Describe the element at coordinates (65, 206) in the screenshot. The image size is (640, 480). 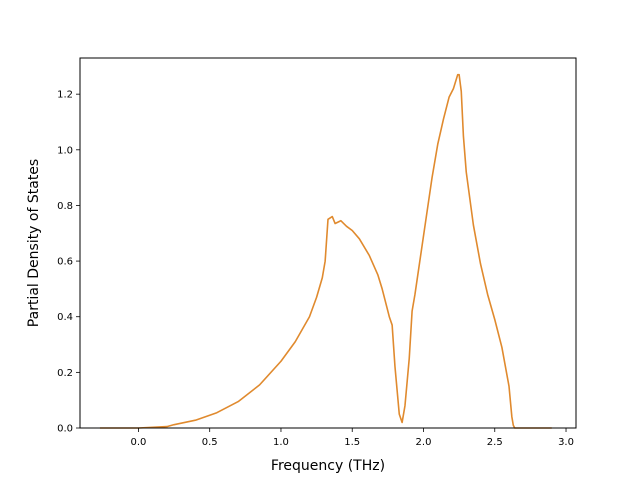
I see `y-tick-label: 0.8` at that location.